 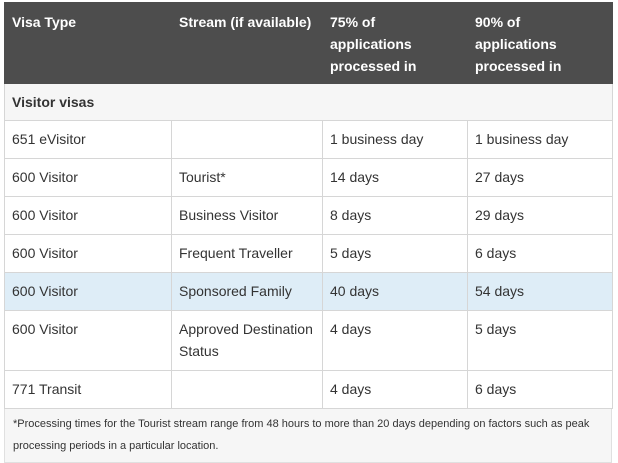 I want to click on cell-75: 8 days, so click(x=395, y=215).